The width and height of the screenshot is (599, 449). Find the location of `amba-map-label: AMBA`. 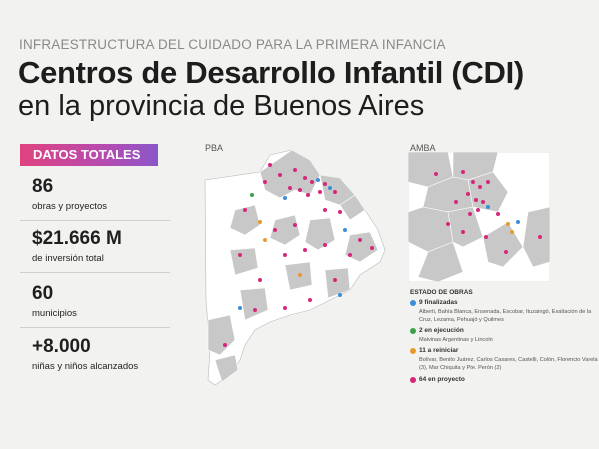

amba-map-label: AMBA is located at coordinates (423, 148).